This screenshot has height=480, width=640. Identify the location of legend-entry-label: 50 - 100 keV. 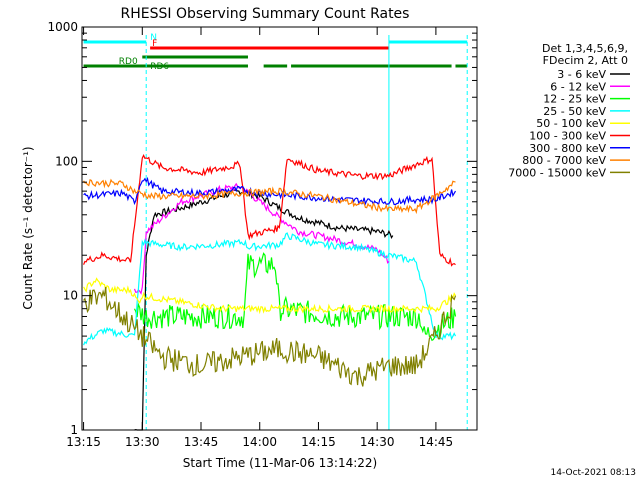
(571, 123).